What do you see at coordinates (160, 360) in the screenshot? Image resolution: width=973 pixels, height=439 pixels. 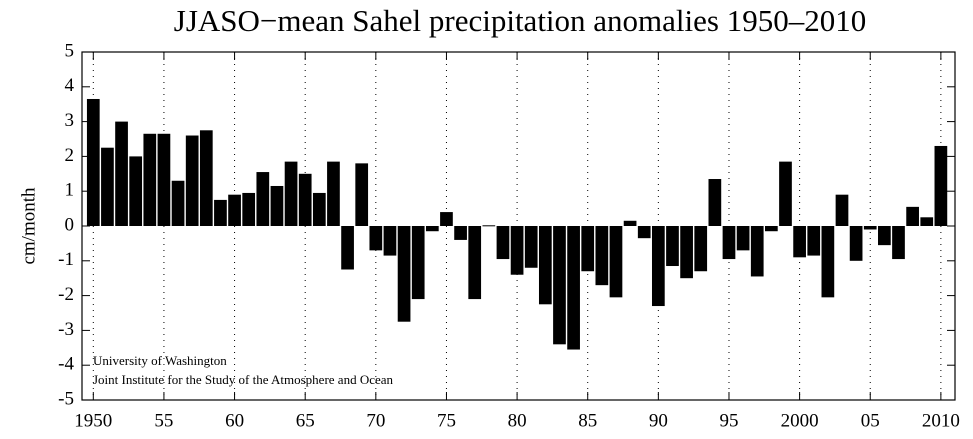 I see `annotation: University of Washington` at bounding box center [160, 360].